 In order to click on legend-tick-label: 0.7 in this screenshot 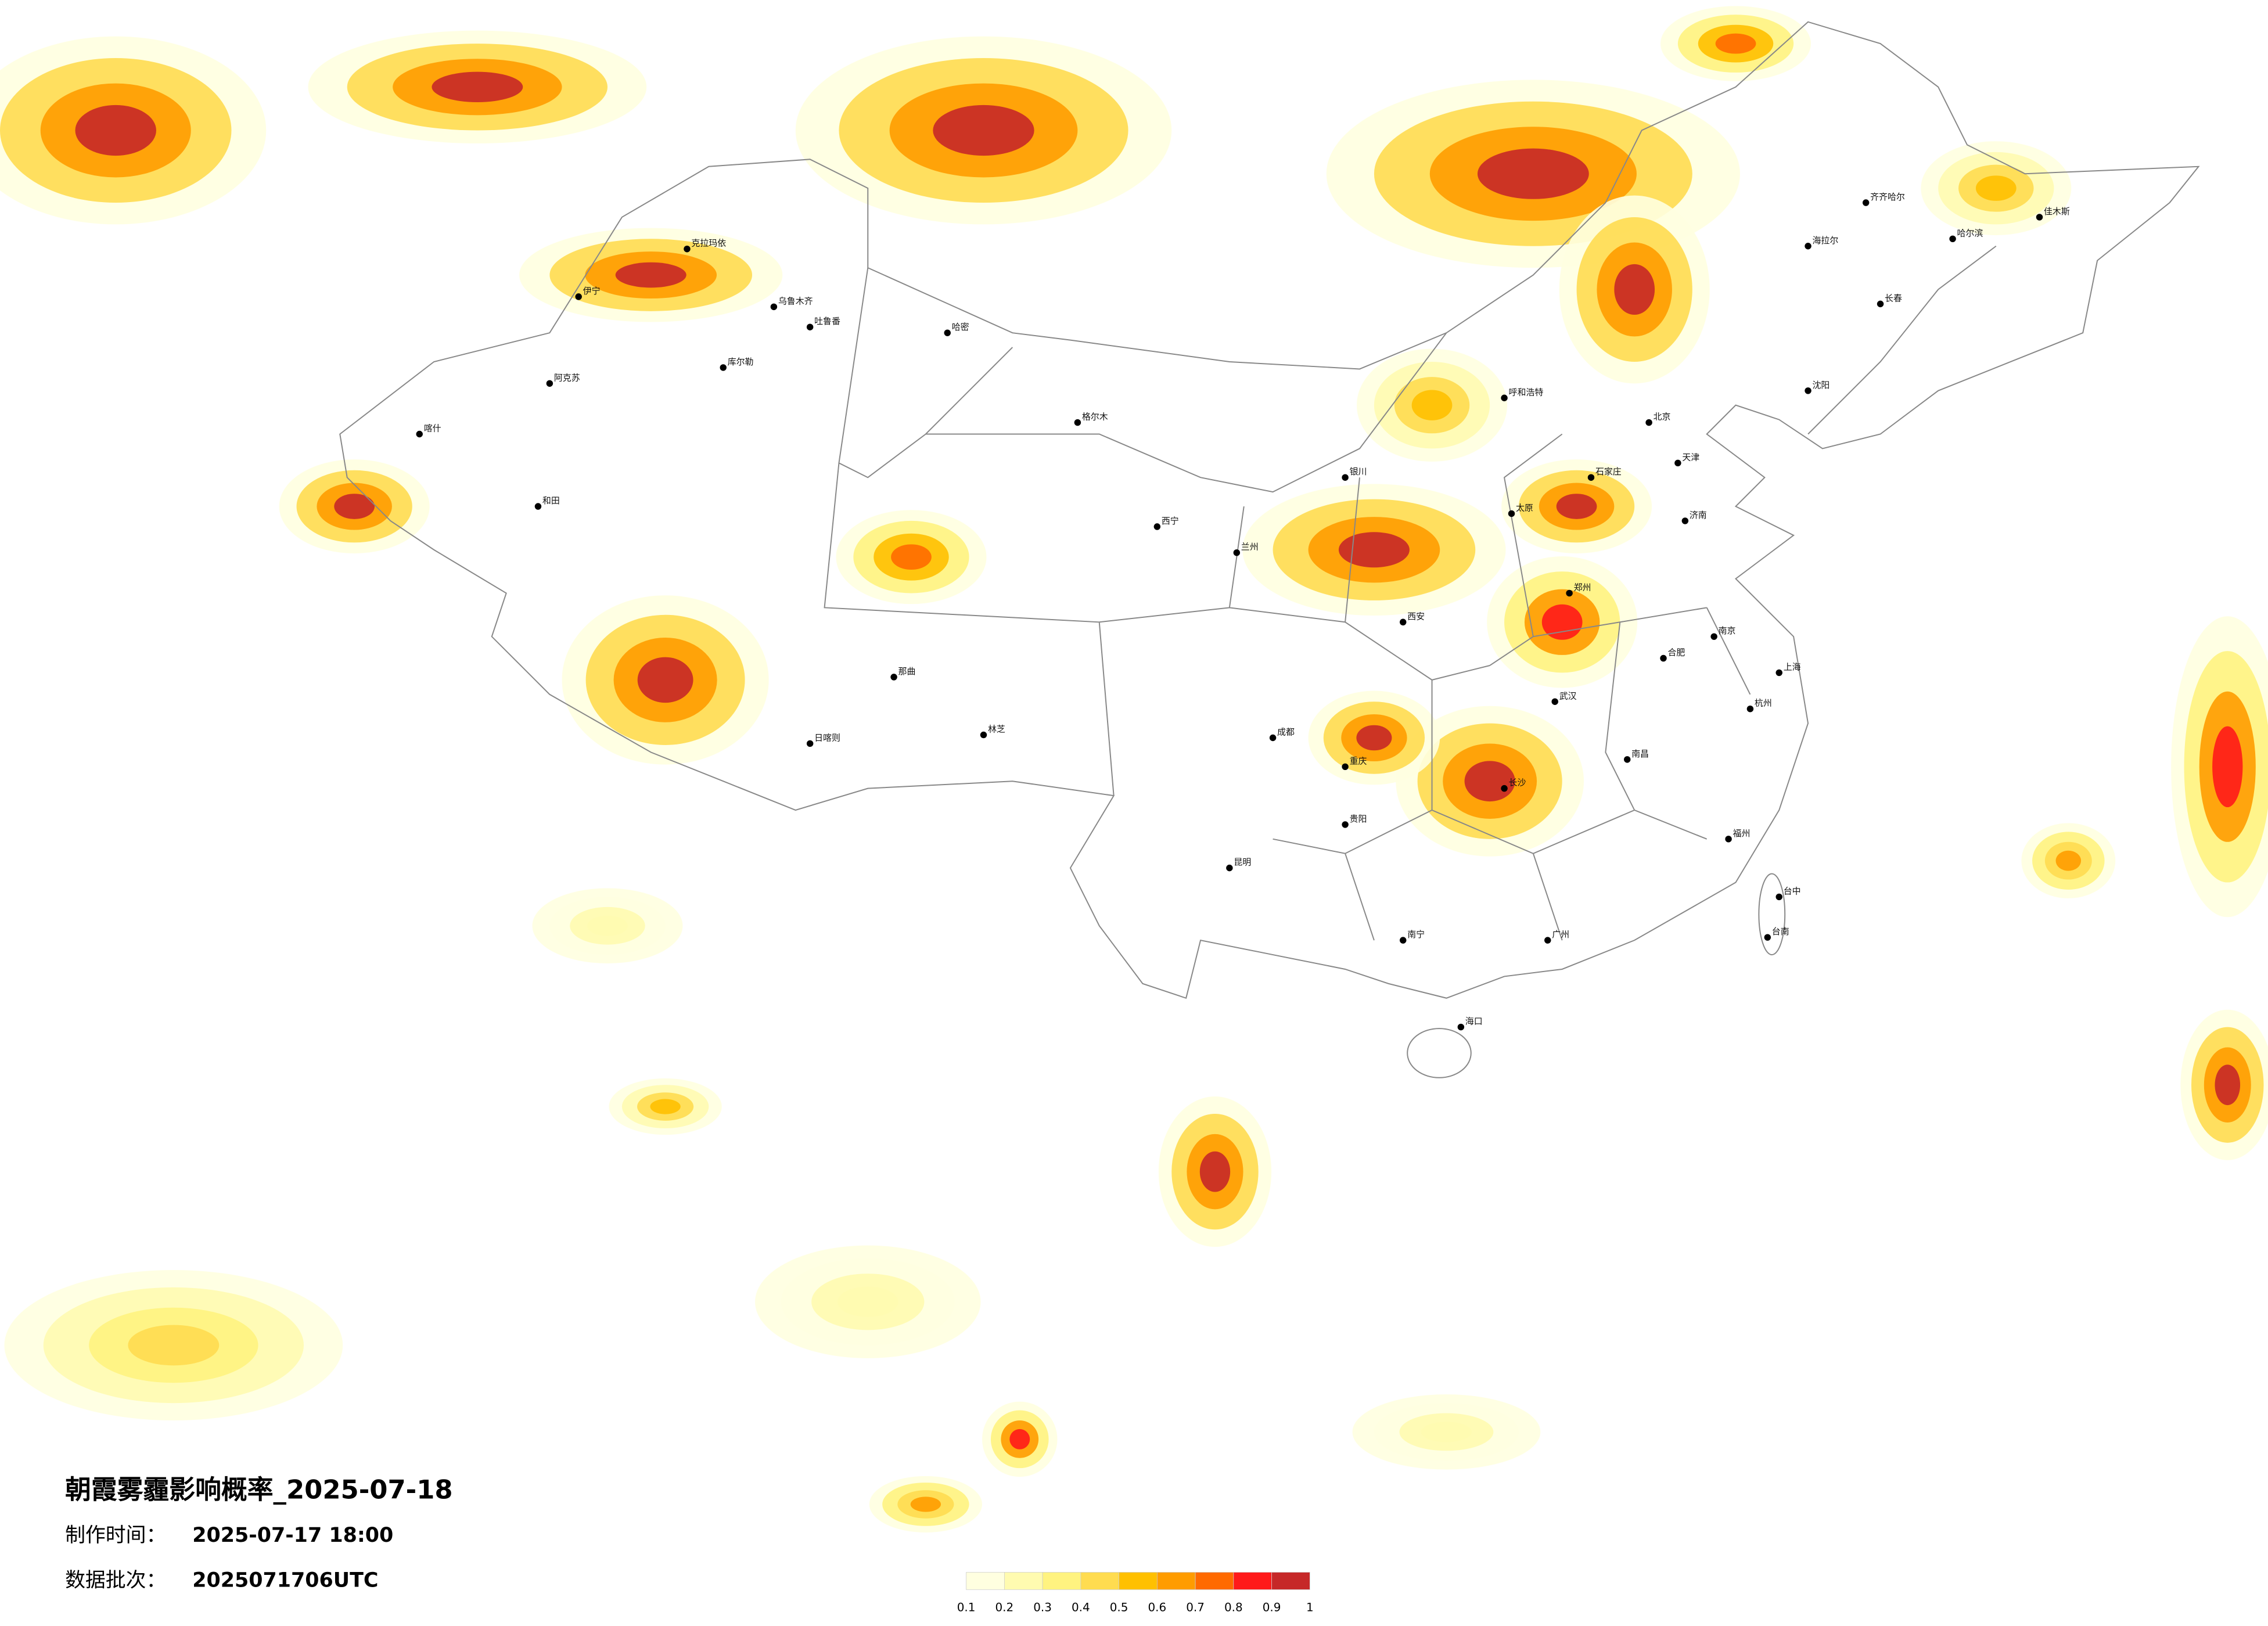, I will do `click(1195, 1607)`.